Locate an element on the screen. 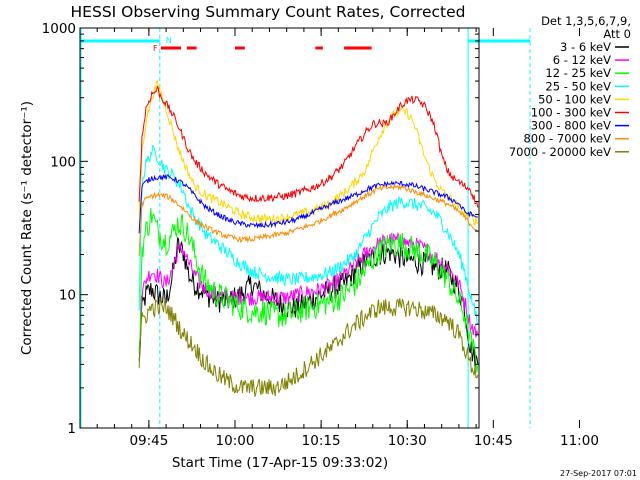  legend-entry-label: 12 - 25 keV is located at coordinates (578, 73).